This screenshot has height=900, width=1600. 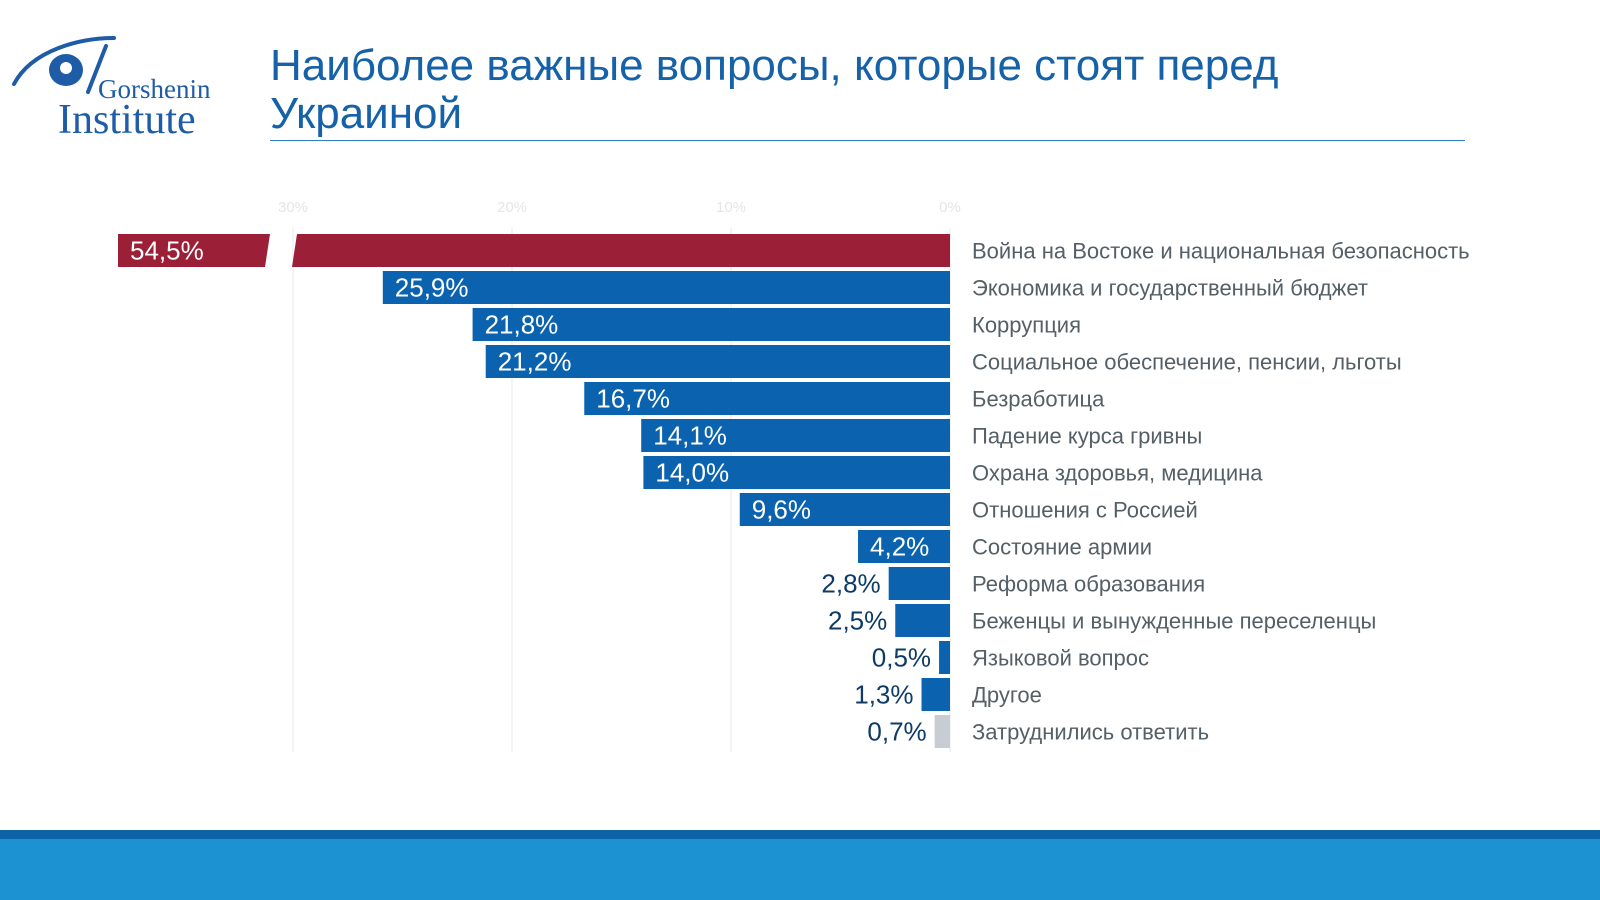 I want to click on category-label: Падение курса гривны, so click(x=1087, y=436).